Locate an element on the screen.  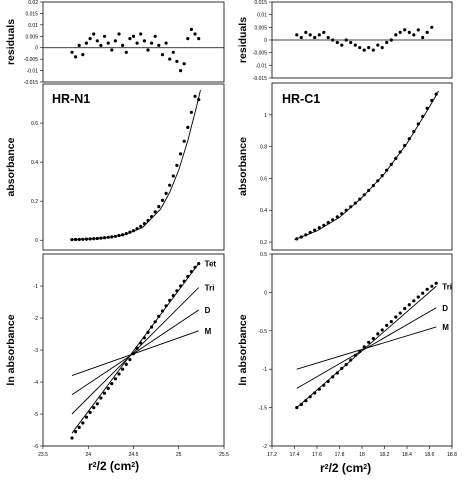
right-ln-ytick-label: 0 is located at coordinates (265, 293).